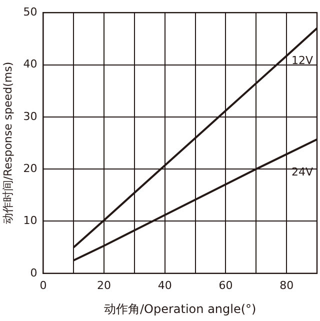 The width and height of the screenshot is (320, 321). I want to click on x-tick-label: 60, so click(225, 285).